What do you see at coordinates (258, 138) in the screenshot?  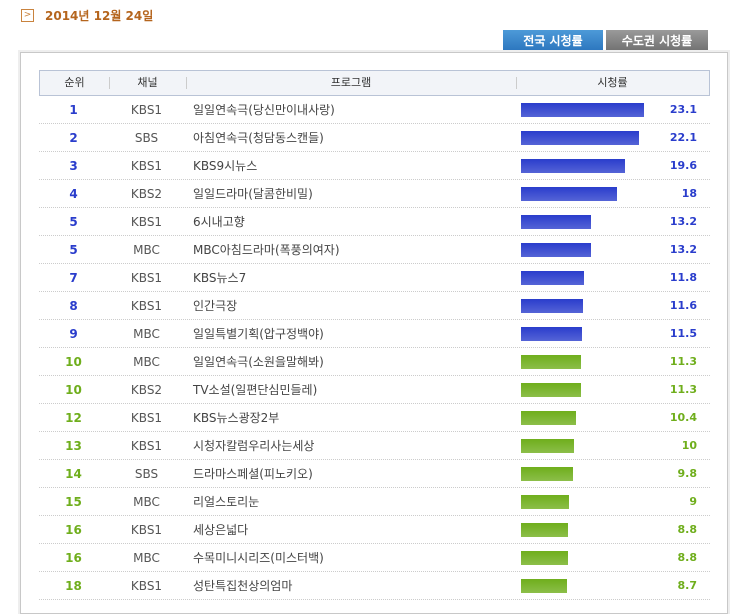 I see `program: 아침연속극(청담동스캔들)` at bounding box center [258, 138].